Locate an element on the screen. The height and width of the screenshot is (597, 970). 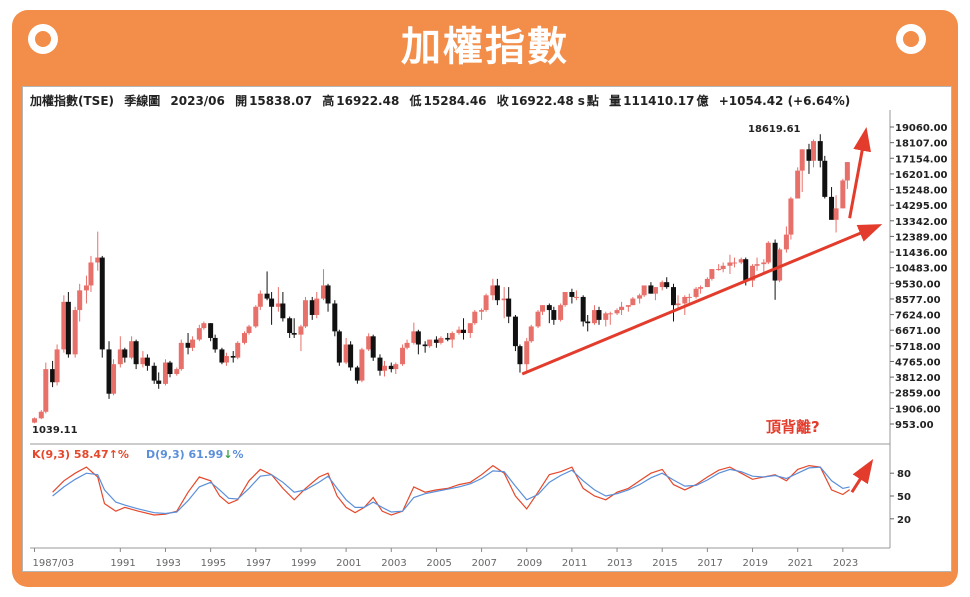
volume-value: 111410.17 is located at coordinates (659, 101).